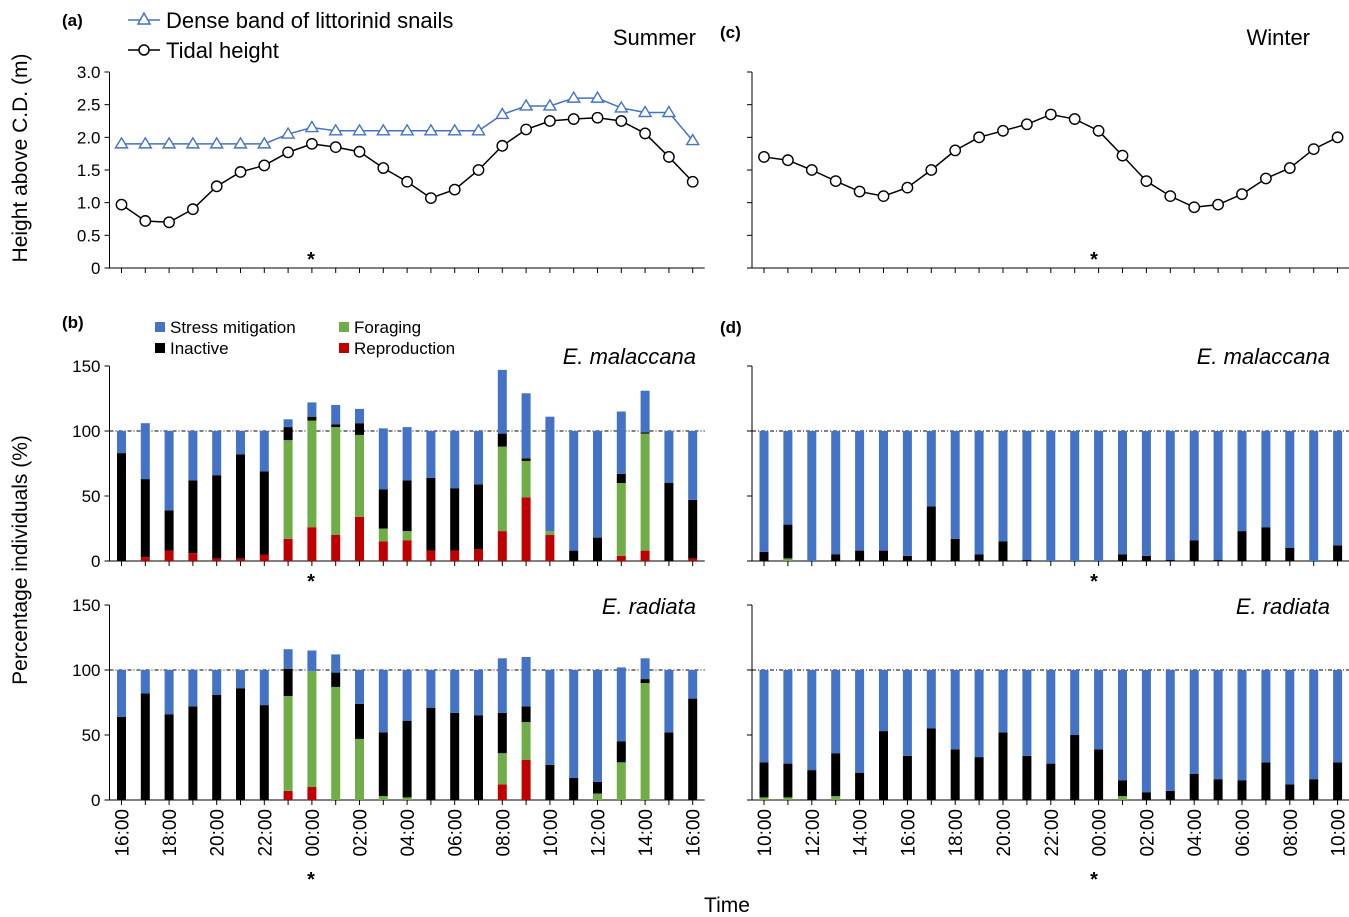 The width and height of the screenshot is (1349, 917). Describe the element at coordinates (727, 905) in the screenshot. I see `time-axis-title: Time` at that location.